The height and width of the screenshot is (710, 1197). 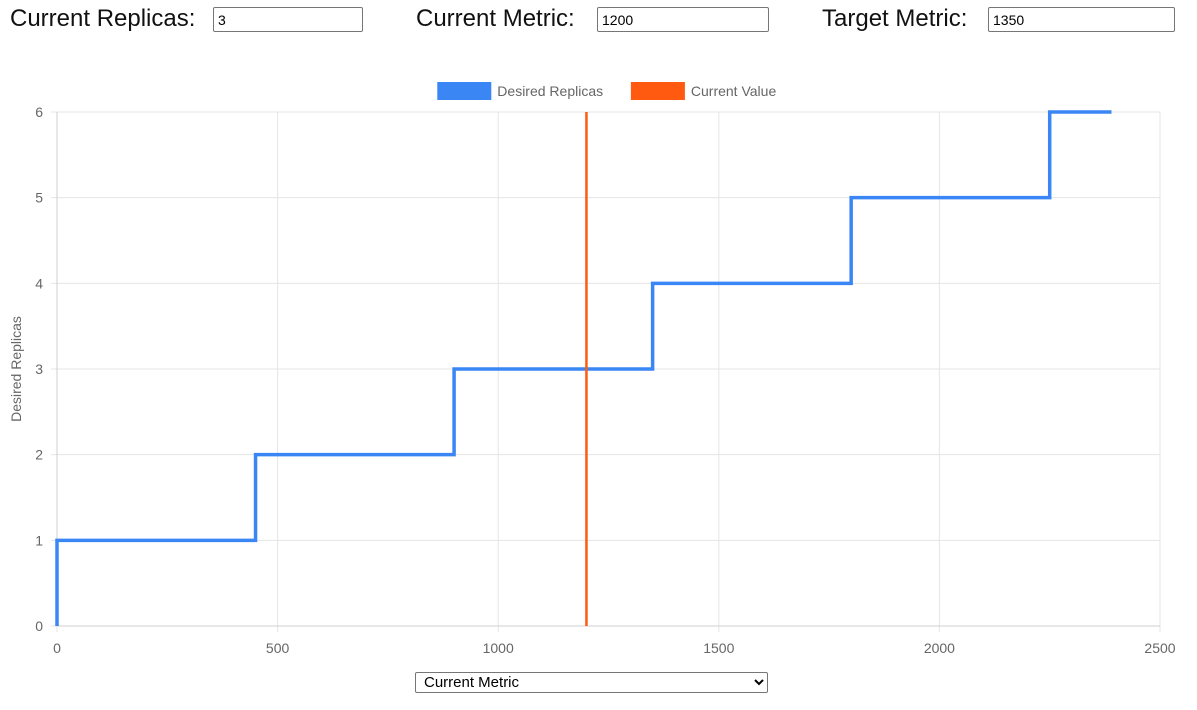 What do you see at coordinates (606, 91) in the screenshot?
I see `chart-legend: Desired Replicas Current Value` at bounding box center [606, 91].